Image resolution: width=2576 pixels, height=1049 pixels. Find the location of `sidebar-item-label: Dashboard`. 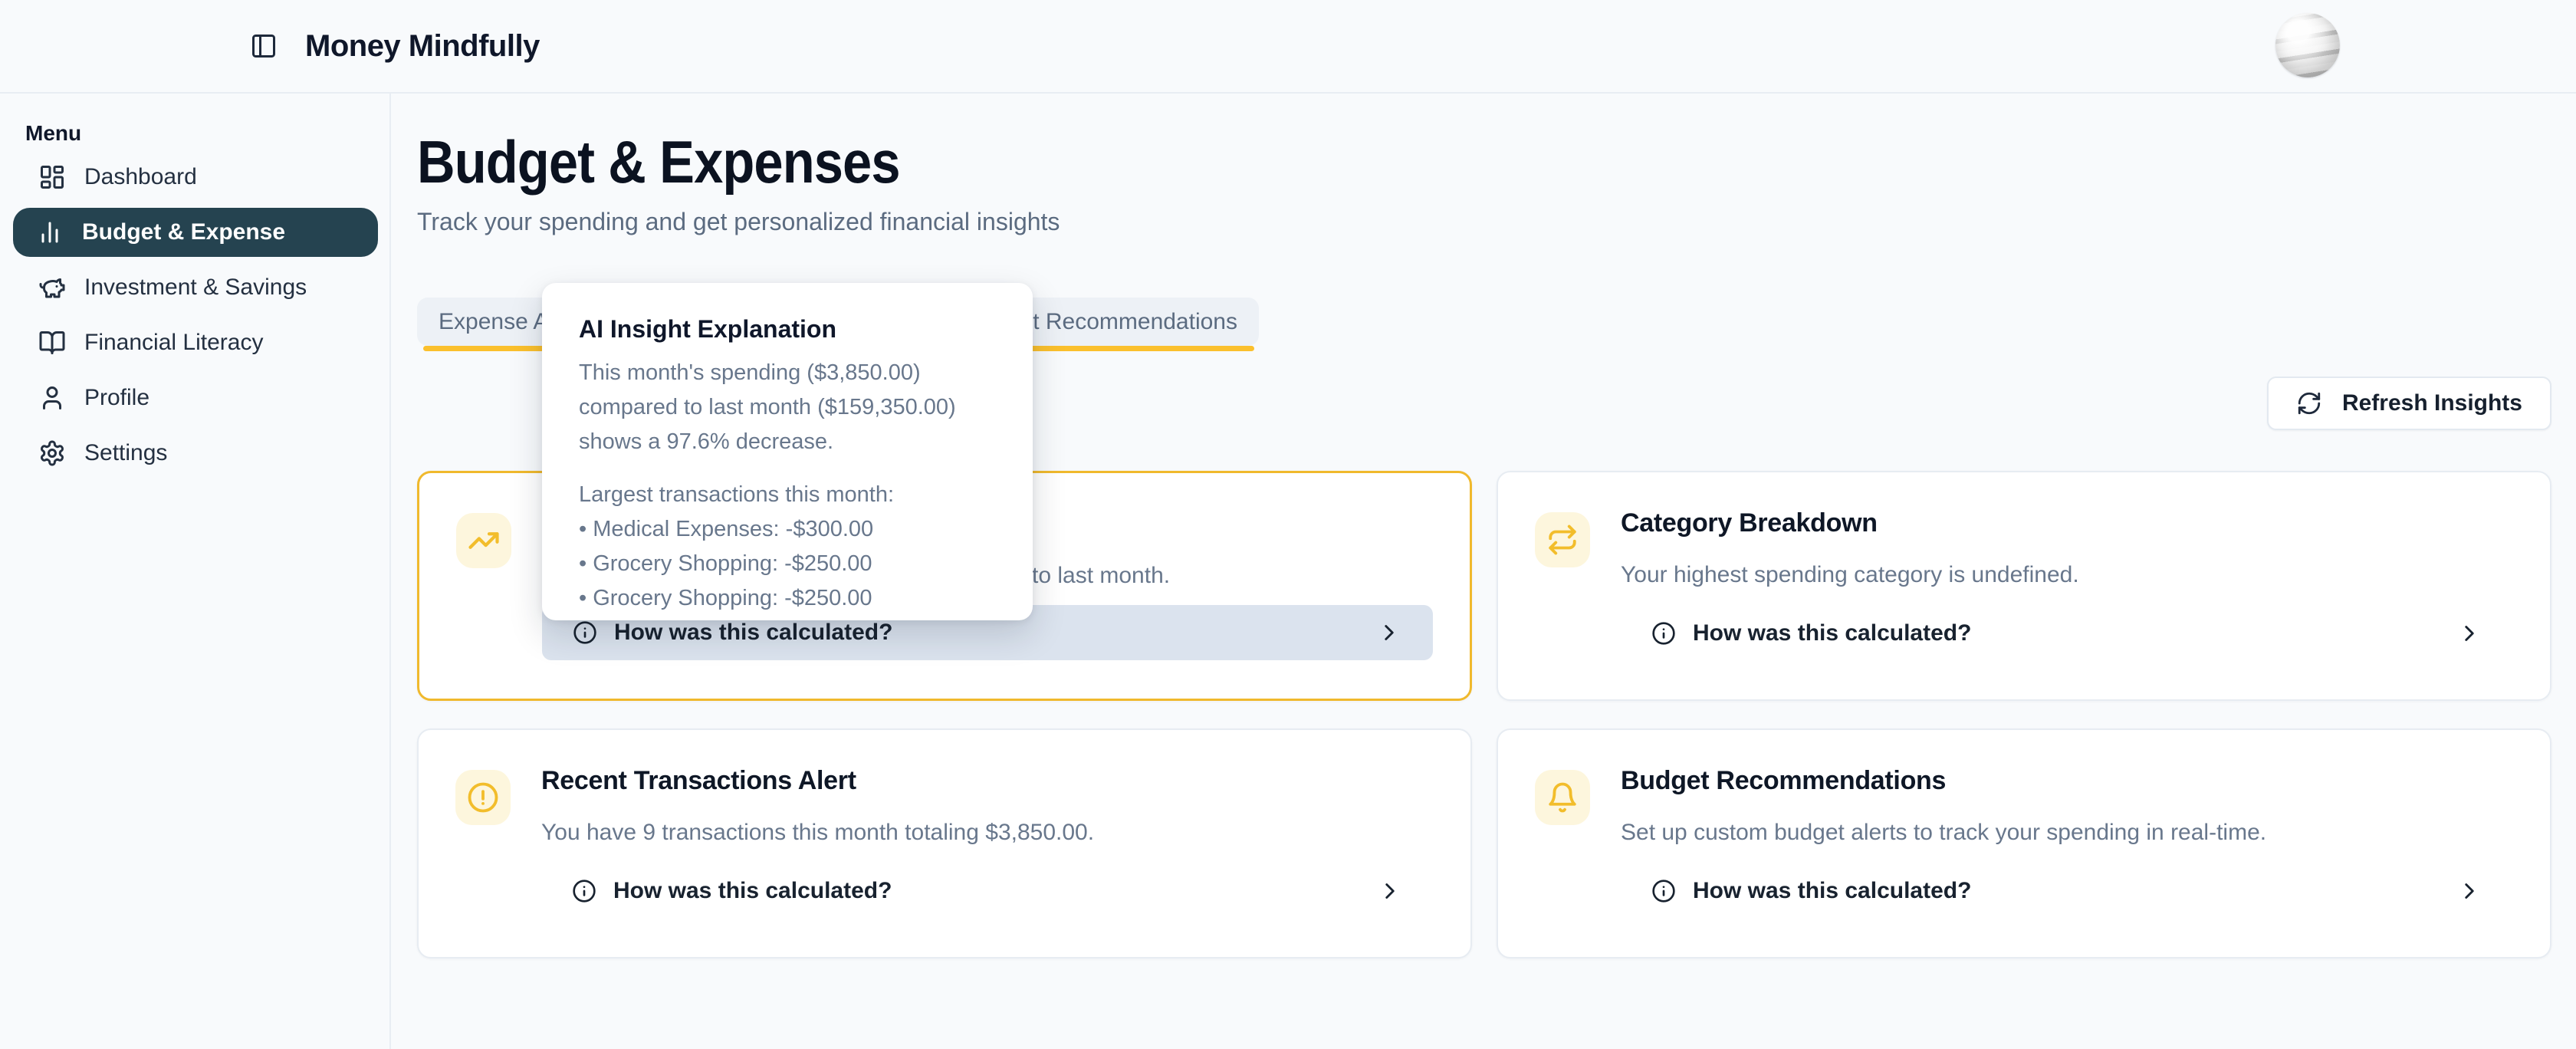

sidebar-item-label: Dashboard is located at coordinates (141, 176).